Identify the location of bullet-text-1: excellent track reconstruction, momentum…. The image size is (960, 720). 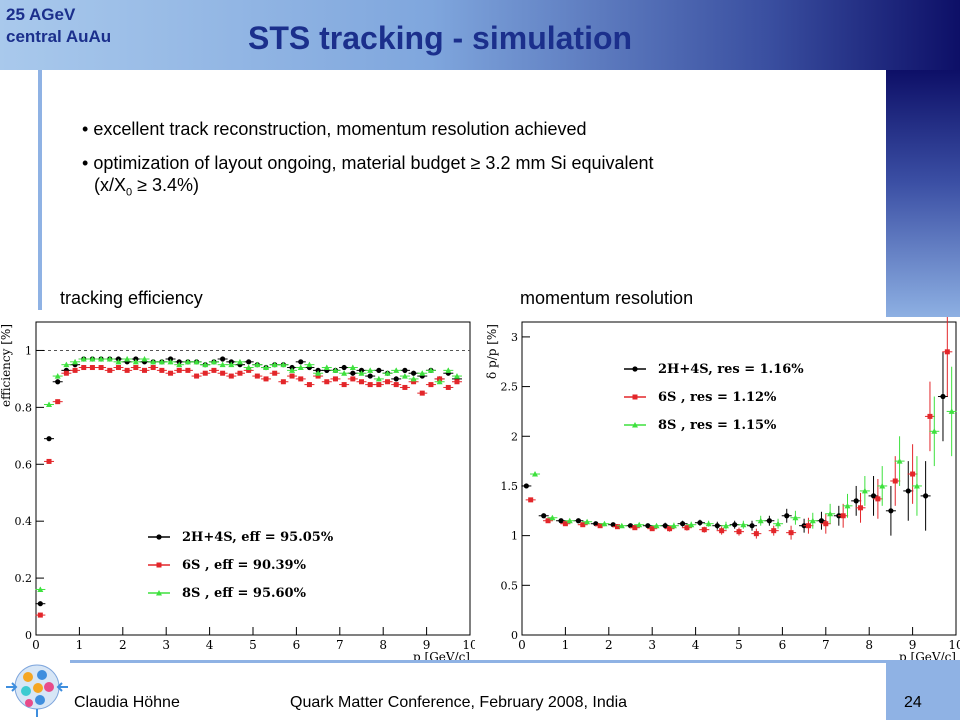
(340, 129).